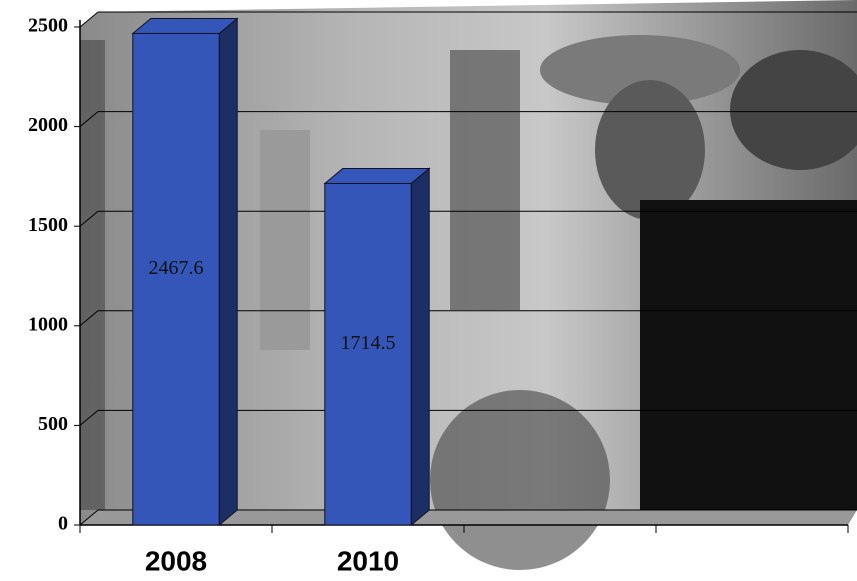 The height and width of the screenshot is (581, 857). What do you see at coordinates (468, 517) in the screenshot?
I see `floor` at bounding box center [468, 517].